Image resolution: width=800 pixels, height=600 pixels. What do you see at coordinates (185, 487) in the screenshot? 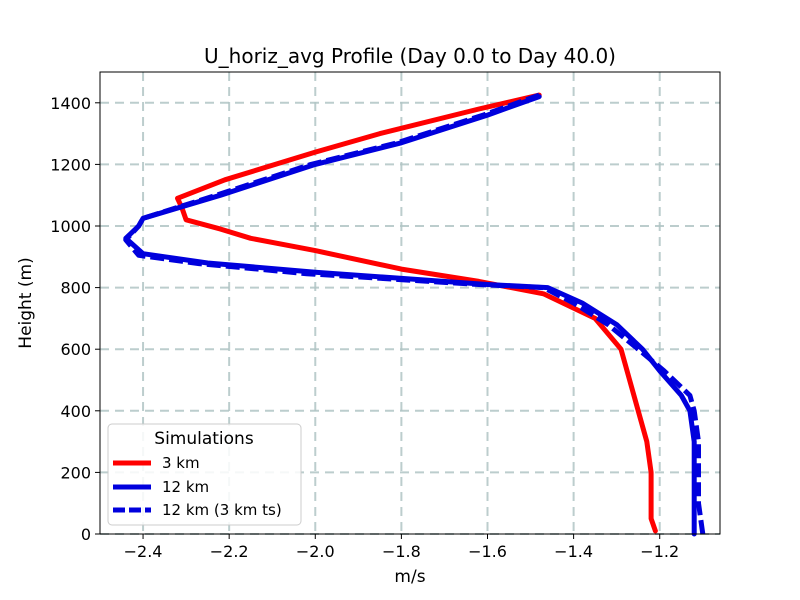
I see `legend-label-12km: 12 km` at bounding box center [185, 487].